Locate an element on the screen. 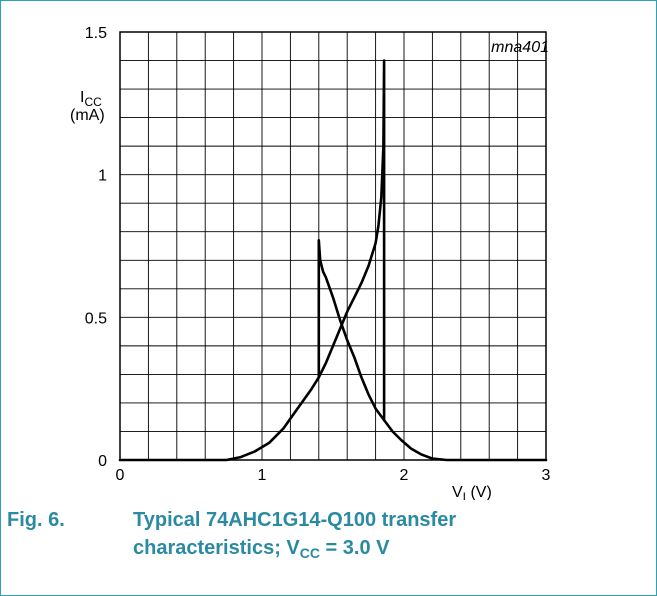  y-axis-label: ICC is located at coordinates (91, 99).